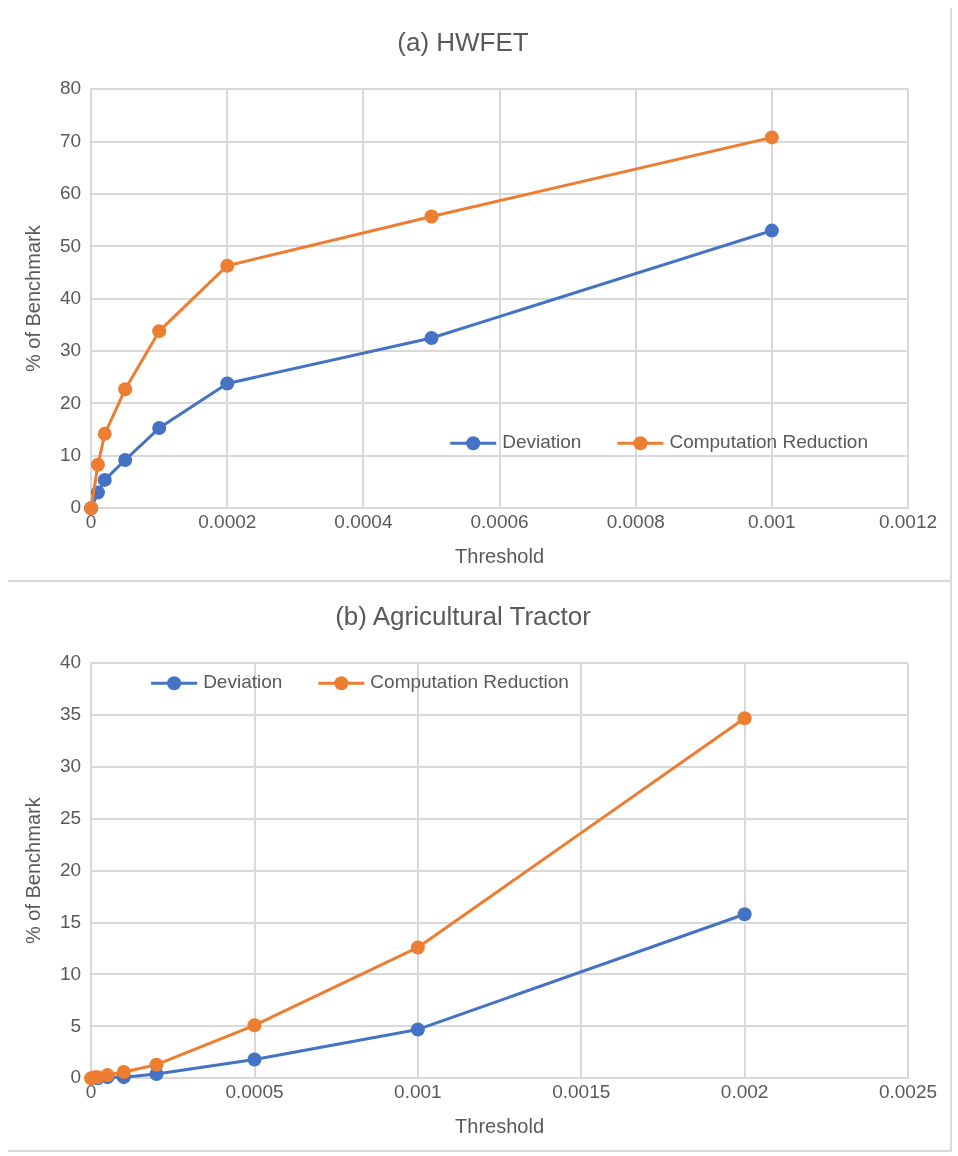  What do you see at coordinates (70, 193) in the screenshot?
I see `y-tick-label: 60` at bounding box center [70, 193].